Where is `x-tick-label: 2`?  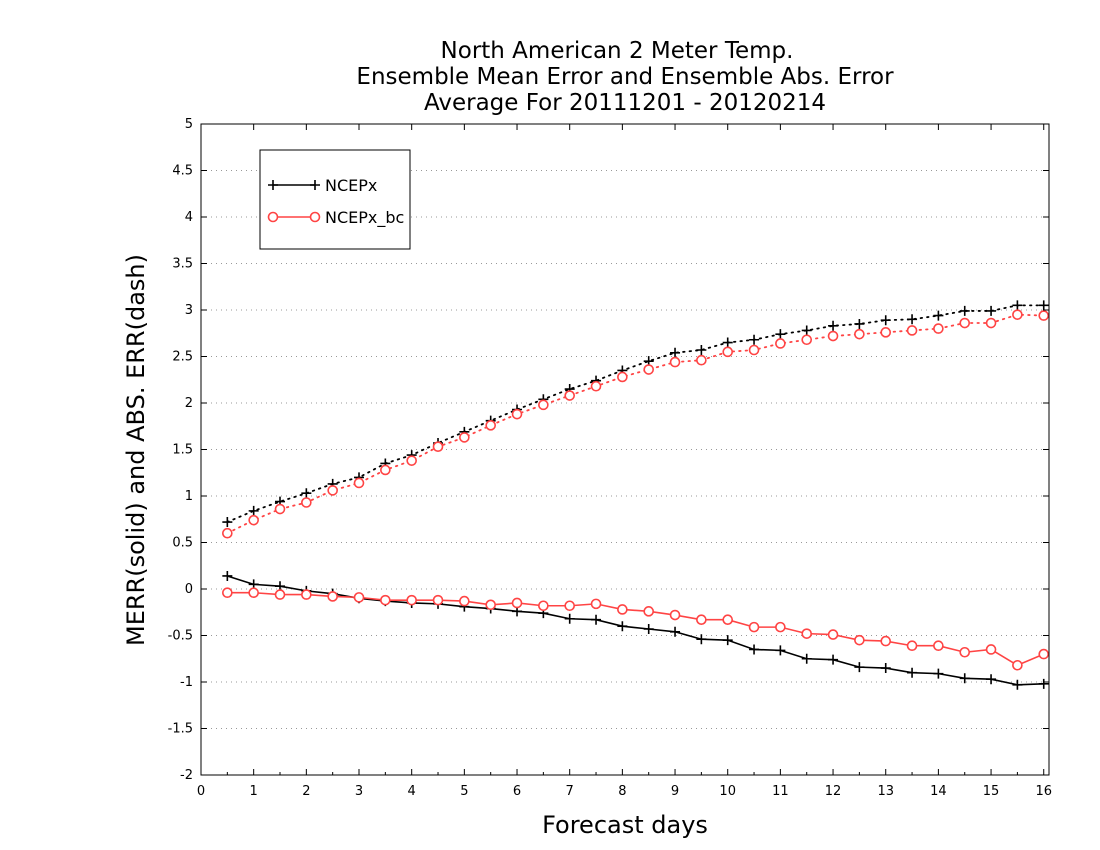 x-tick-label: 2 is located at coordinates (306, 791).